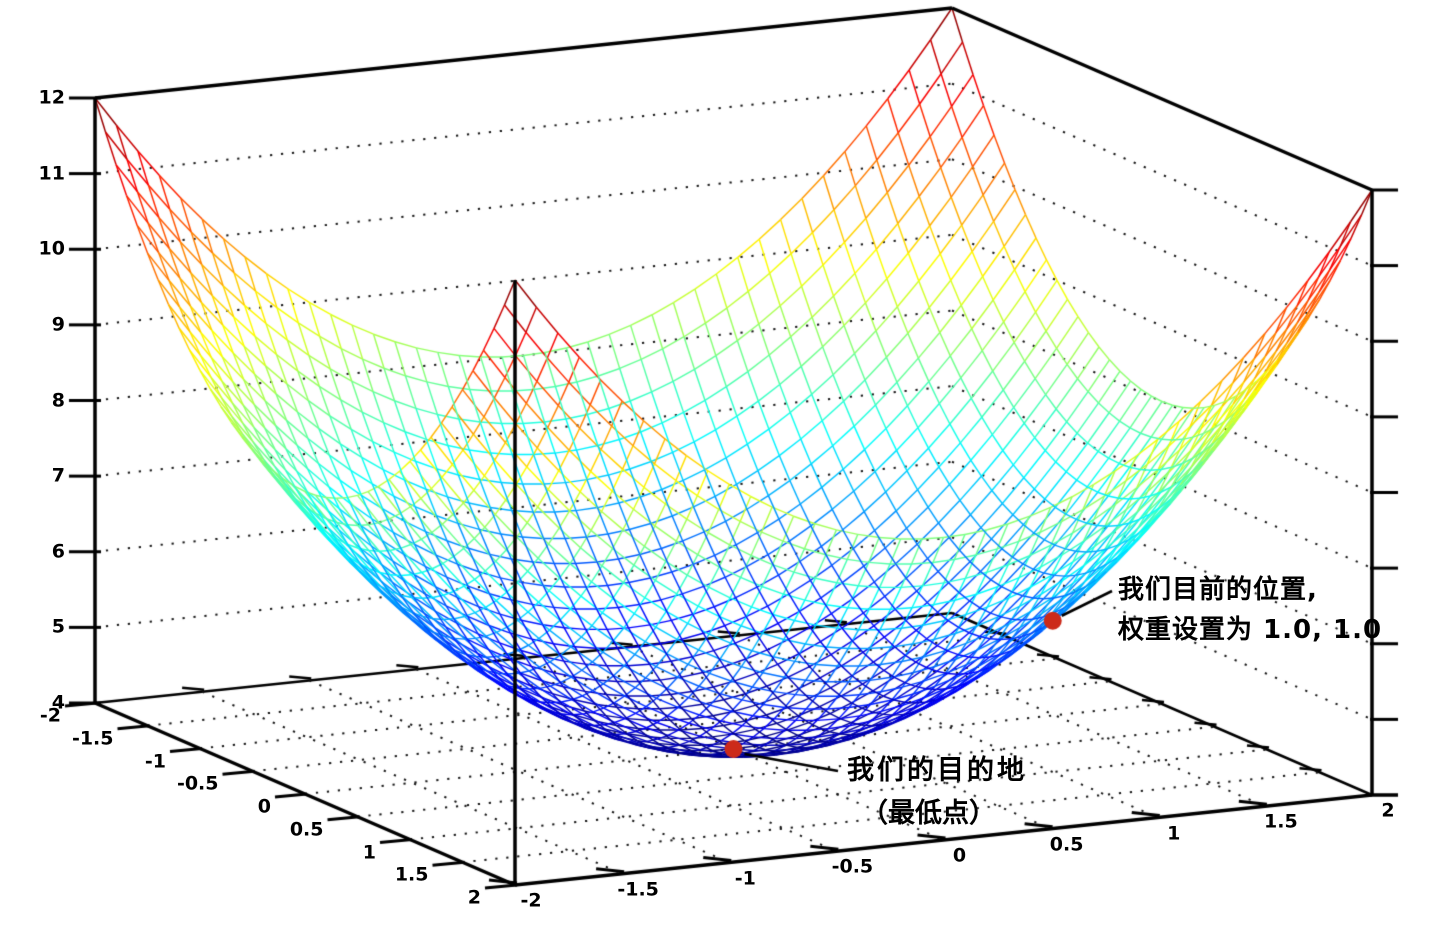 The width and height of the screenshot is (1432, 946). What do you see at coordinates (58, 702) in the screenshot?
I see `z-tick-label: 4` at bounding box center [58, 702].